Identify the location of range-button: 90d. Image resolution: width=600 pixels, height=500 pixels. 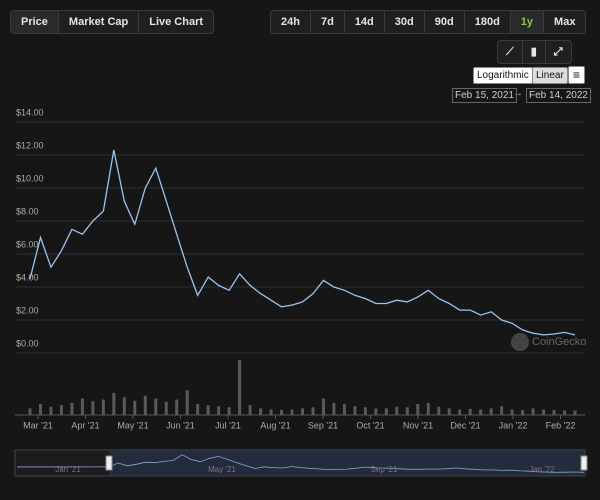
(445, 22).